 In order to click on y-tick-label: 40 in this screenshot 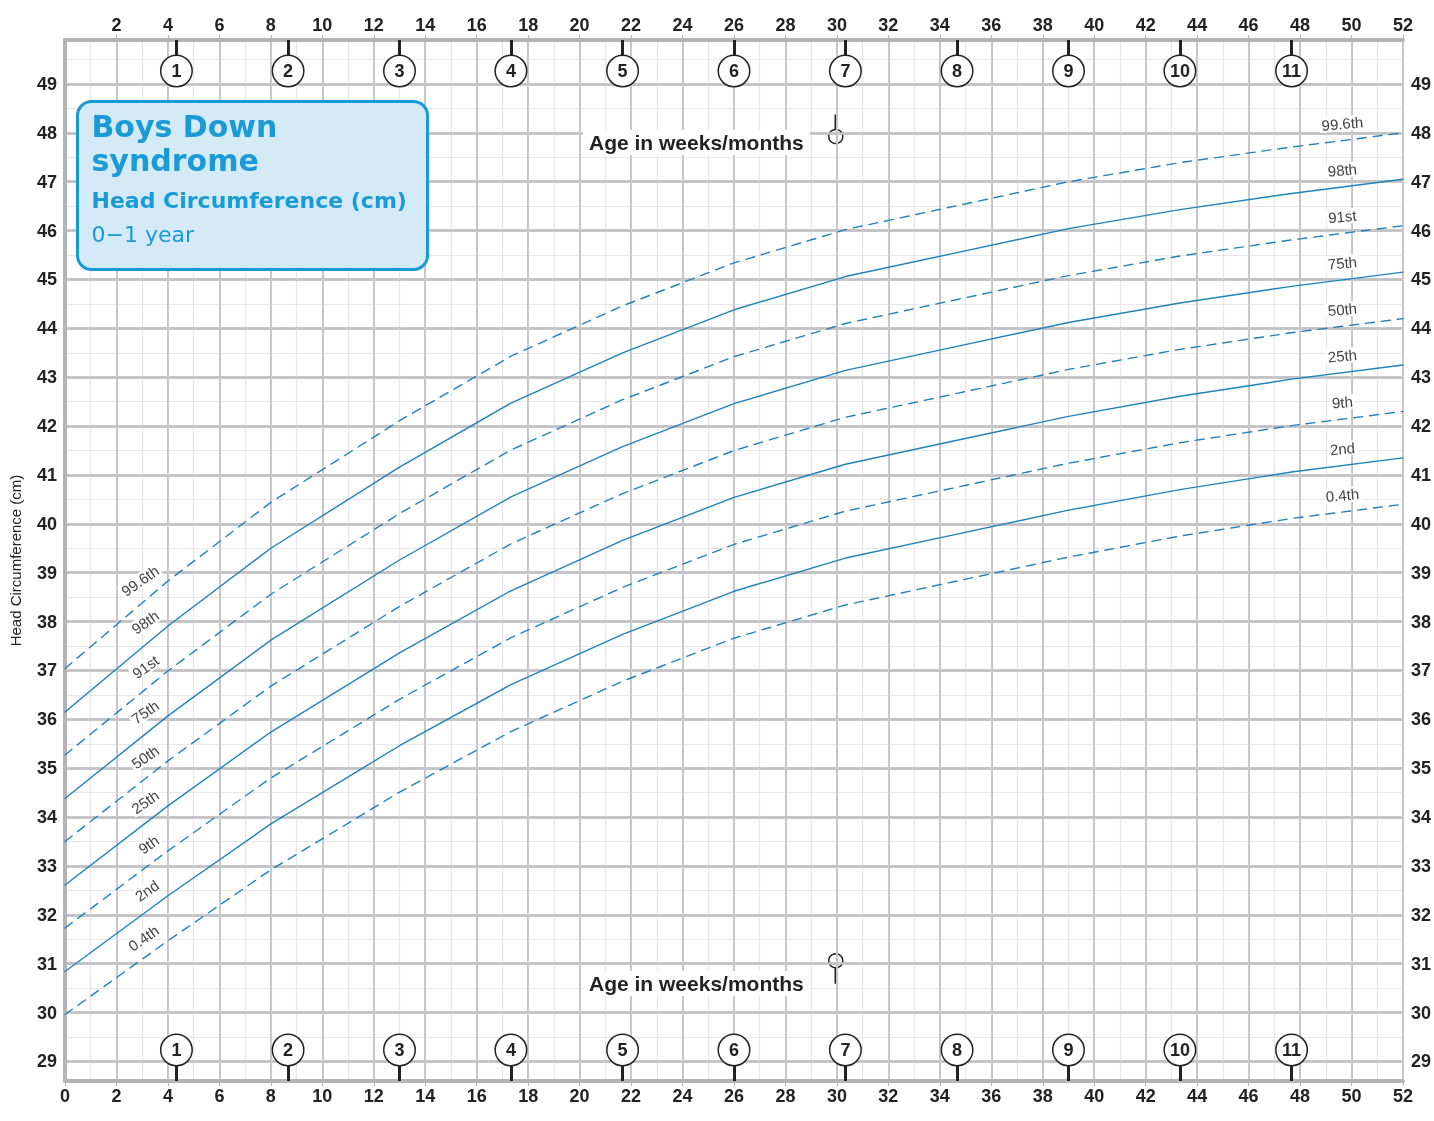, I will do `click(46, 523)`.